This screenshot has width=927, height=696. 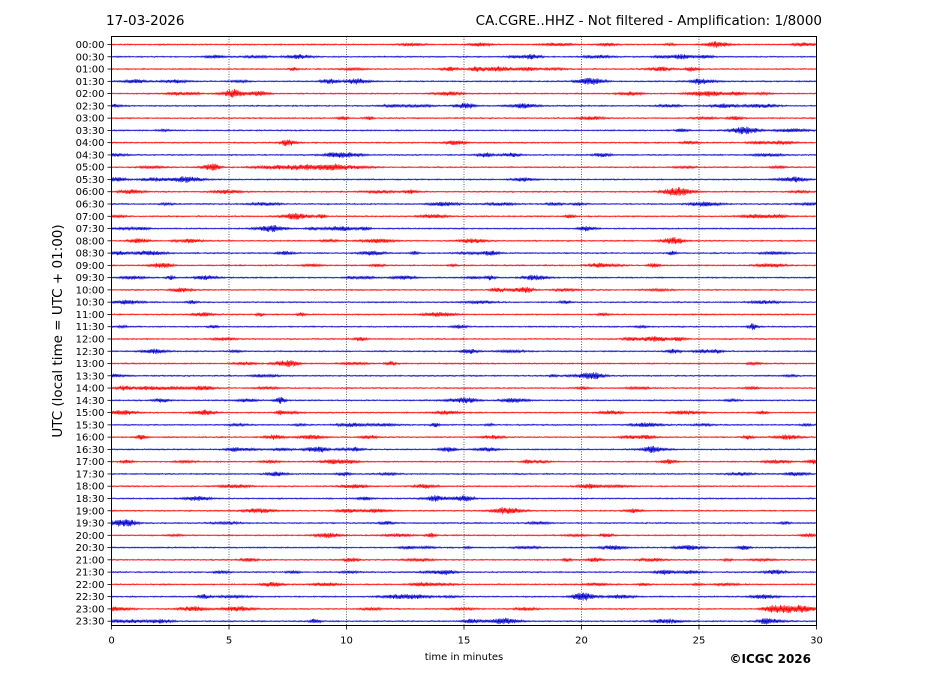 I want to click on x-ticks: 0 5 10 15 20 25 30, so click(x=465, y=636).